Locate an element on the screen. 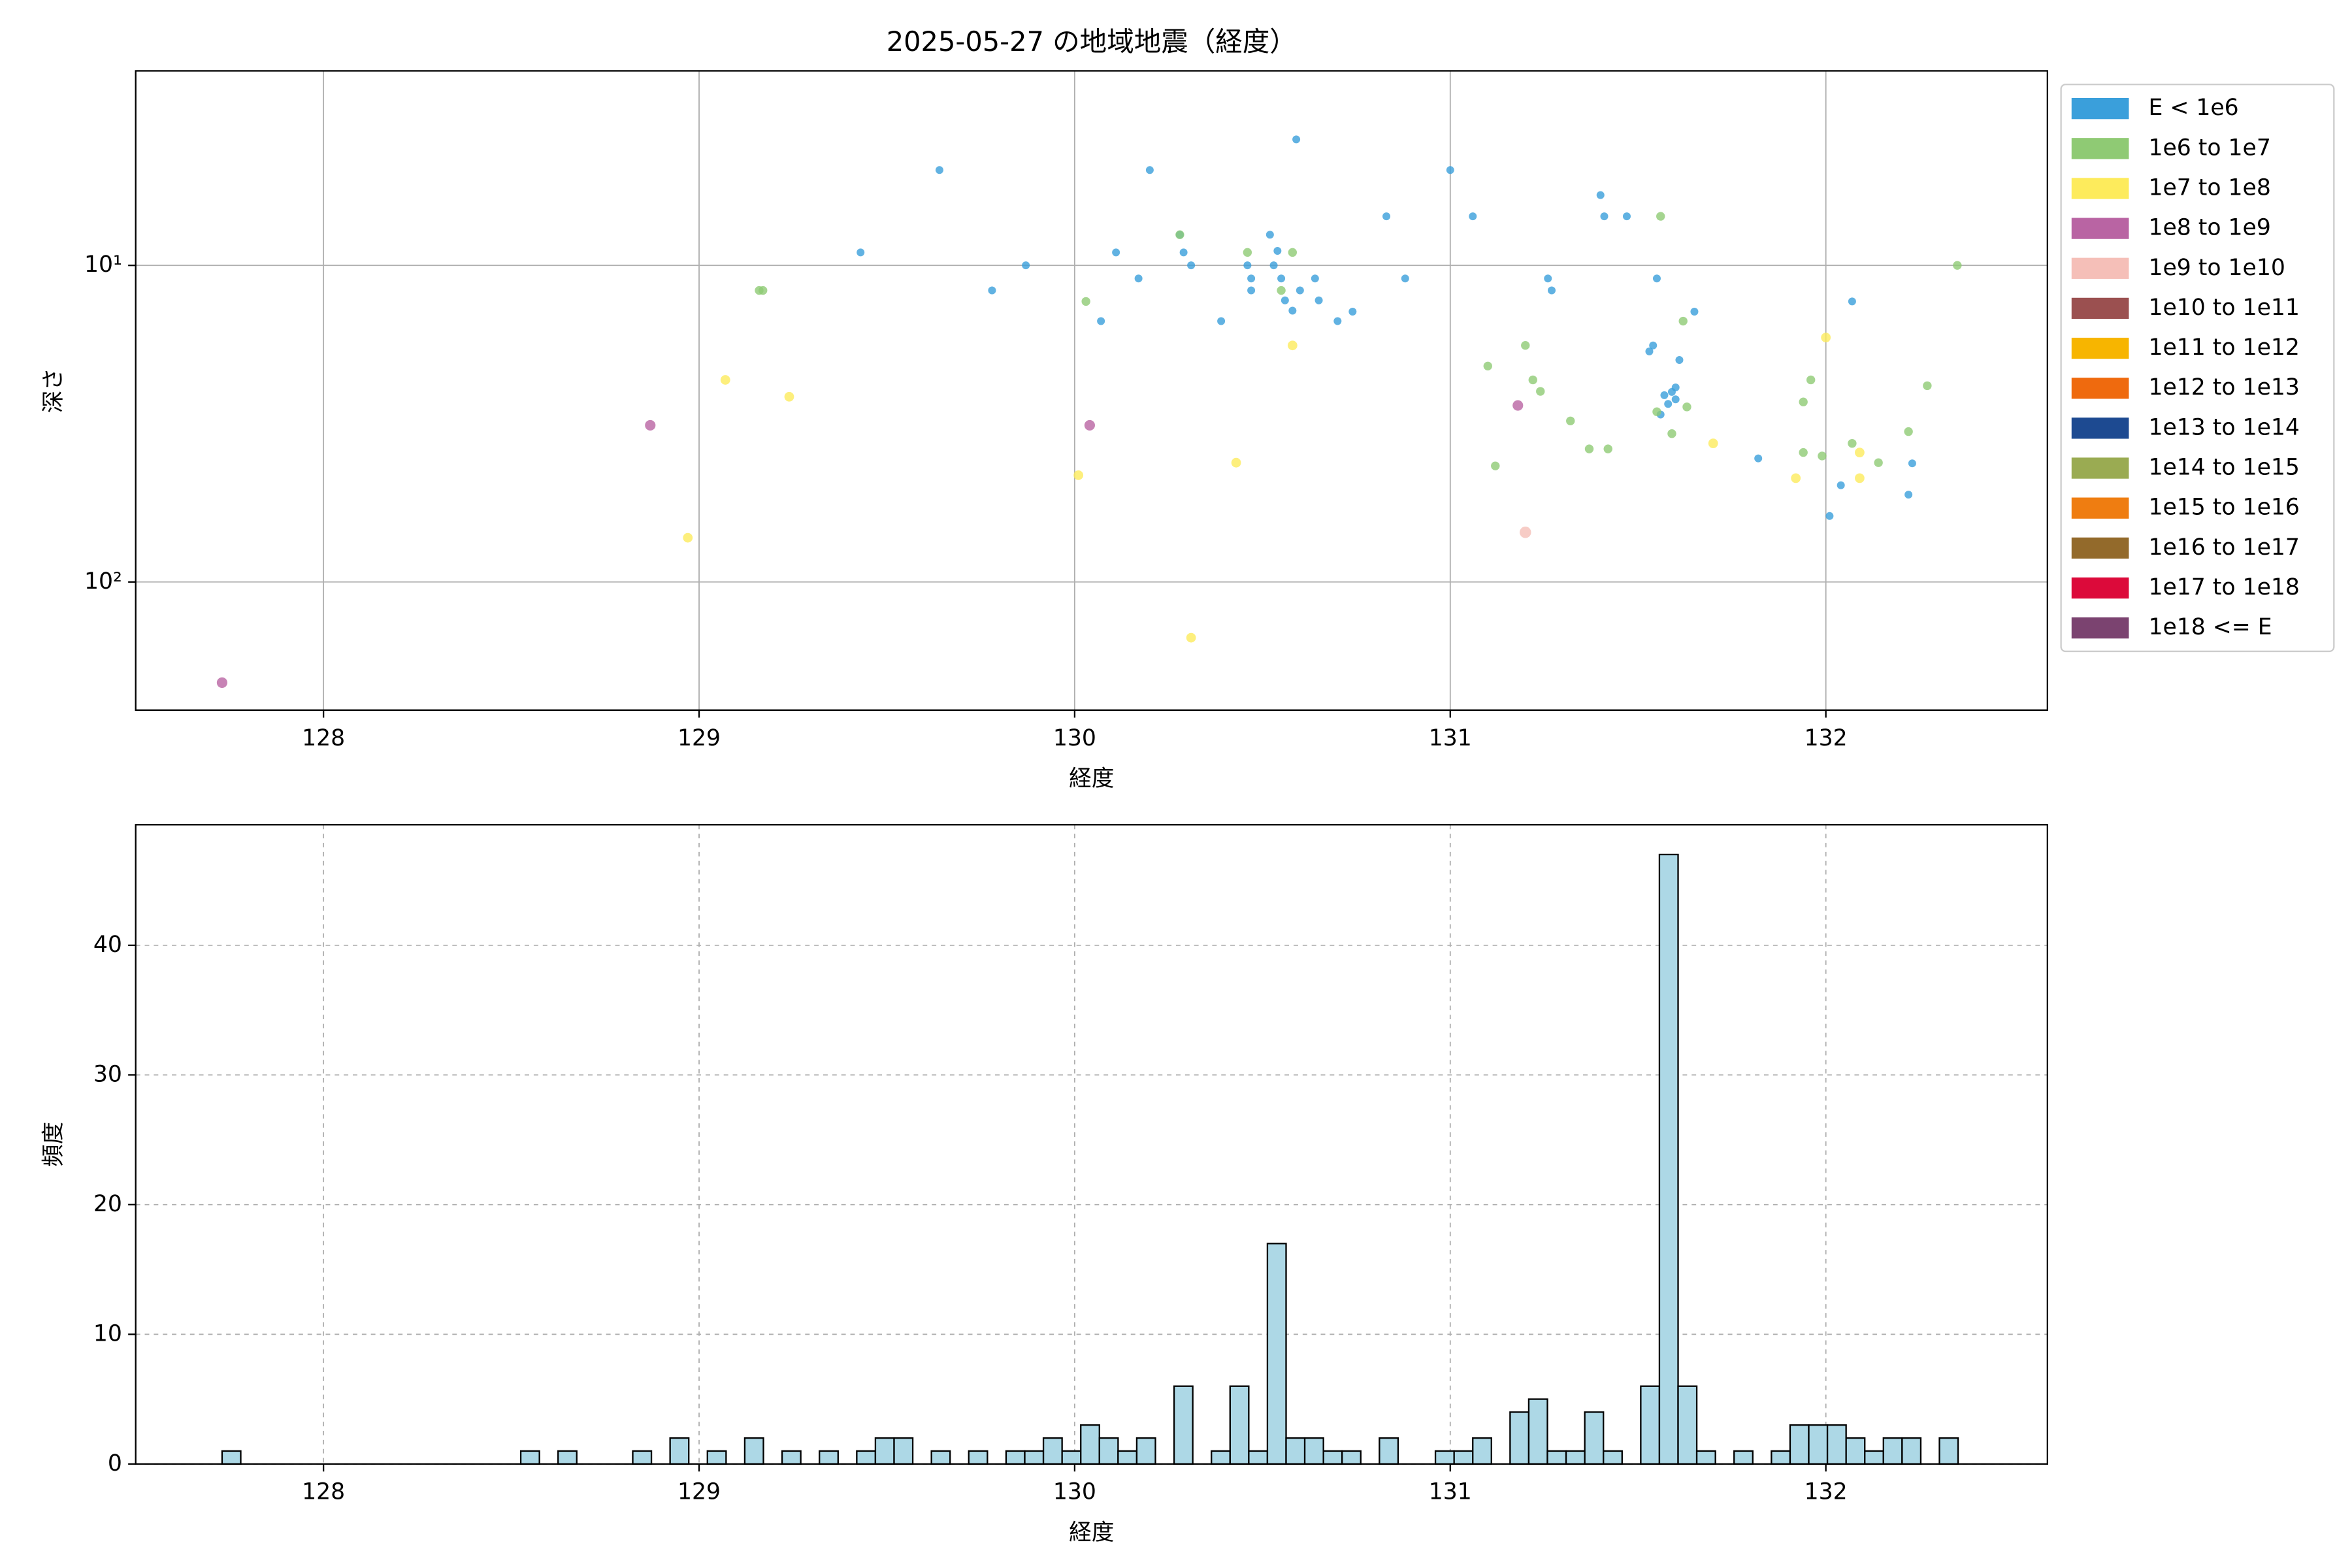 The height and width of the screenshot is (1568, 2352). x-tick-label: 129 is located at coordinates (699, 1492).